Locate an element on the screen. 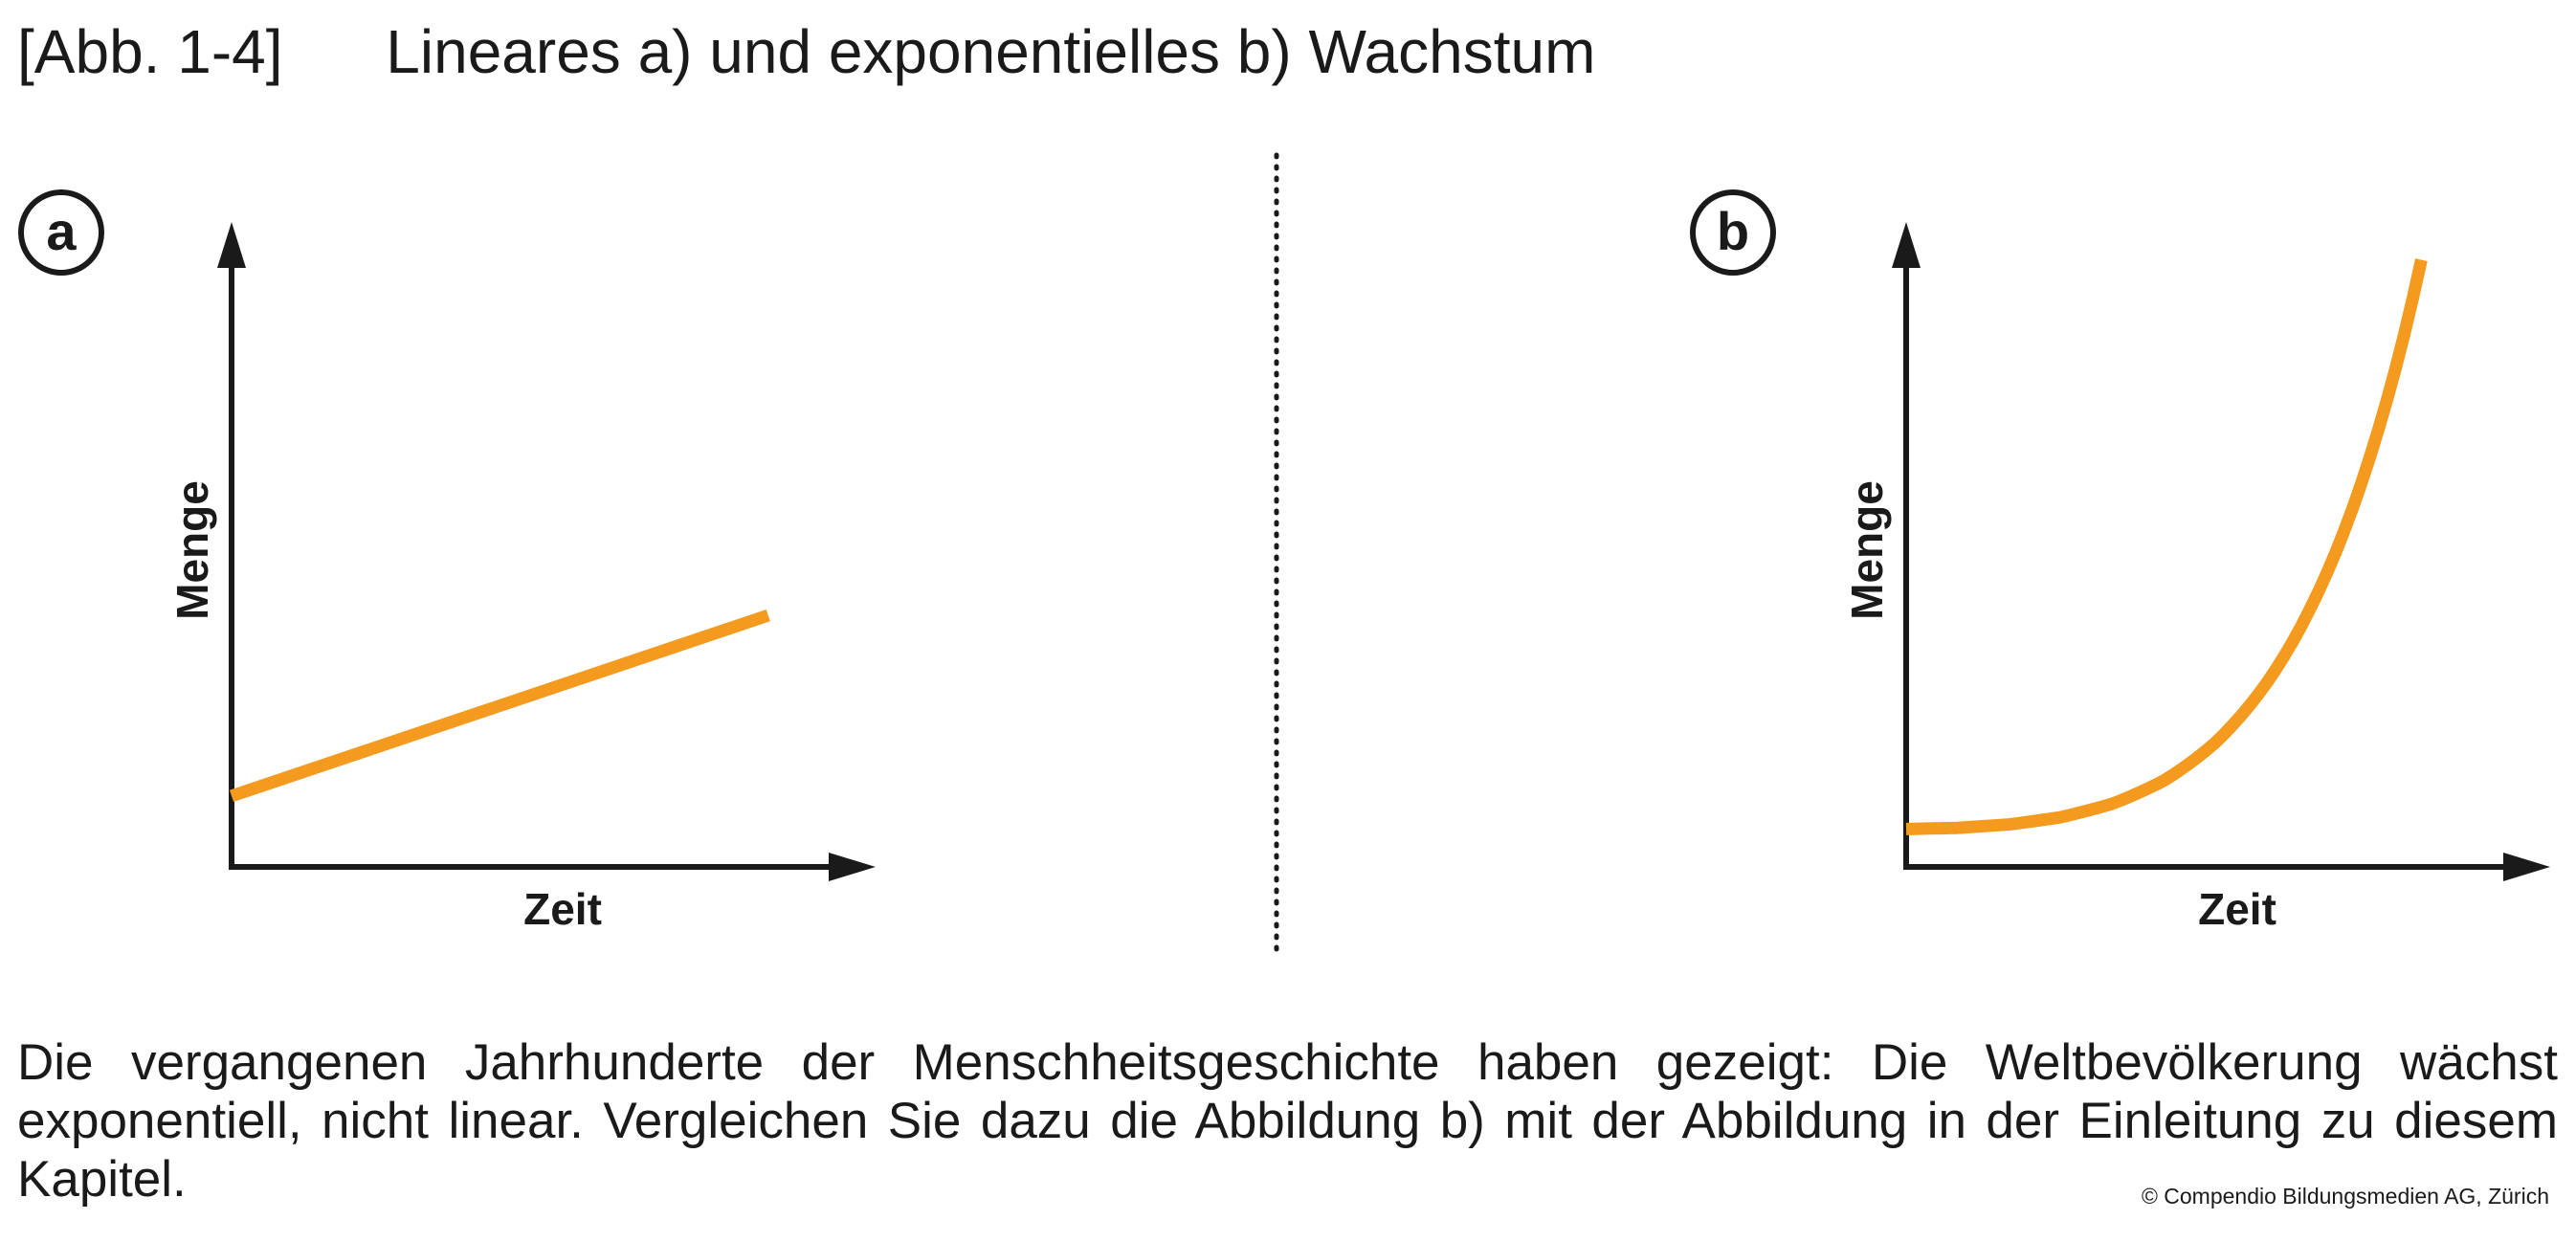 The image size is (2576, 1242). figure-number: [Abb. 1-4] is located at coordinates (150, 51).